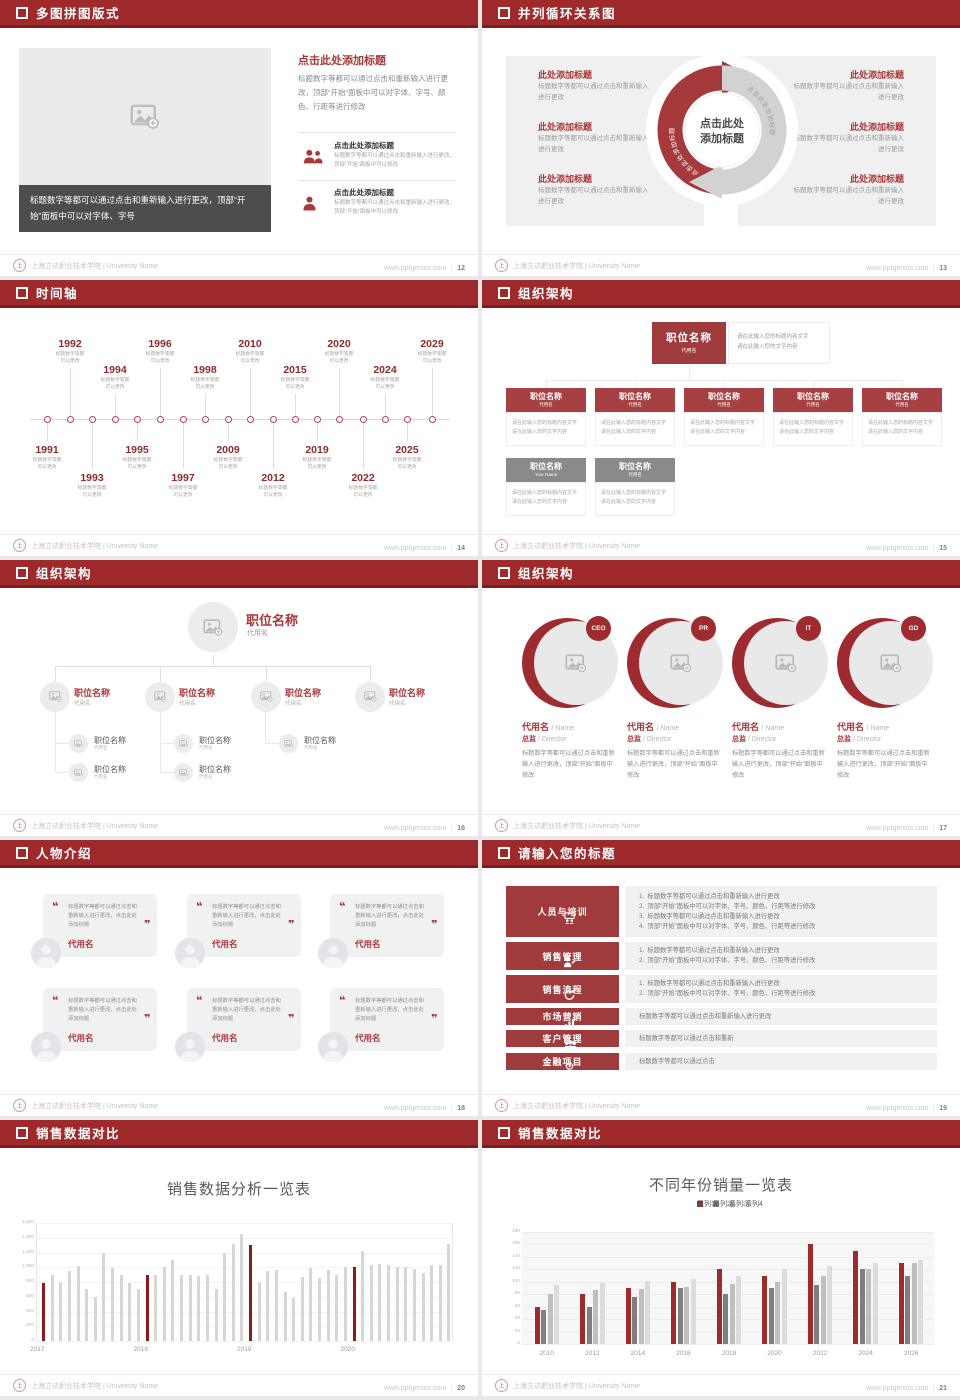 The height and width of the screenshot is (1400, 960). What do you see at coordinates (705, 1016) in the screenshot?
I see `desc-line: 标题数字等都可以通过点击和重新输入进行更改` at bounding box center [705, 1016].